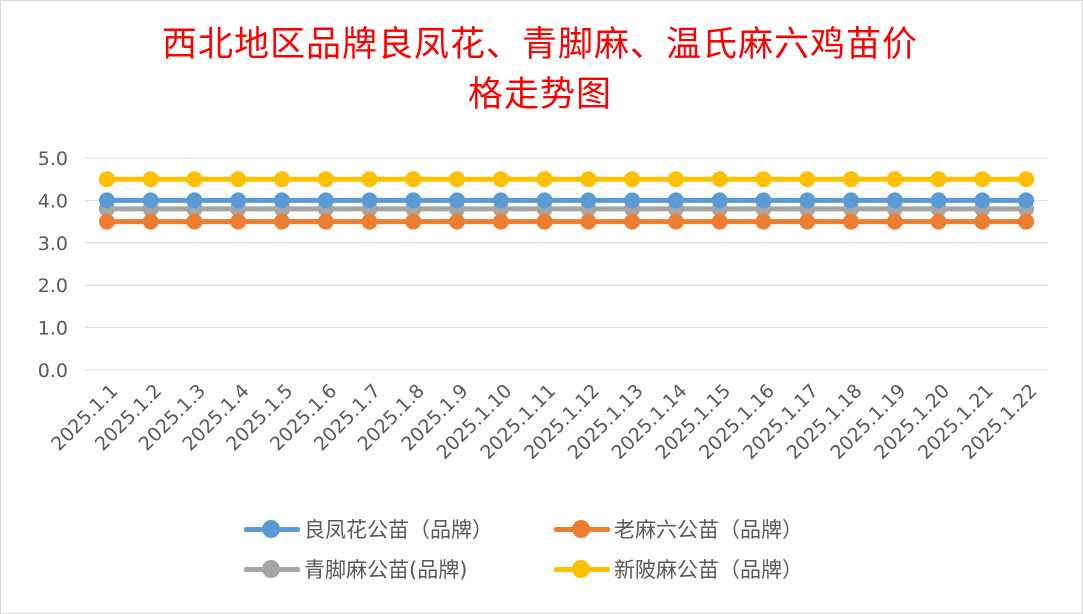 The image size is (1083, 614). I want to click on legend-item: 良凤花公苗（品牌）, so click(366, 529).